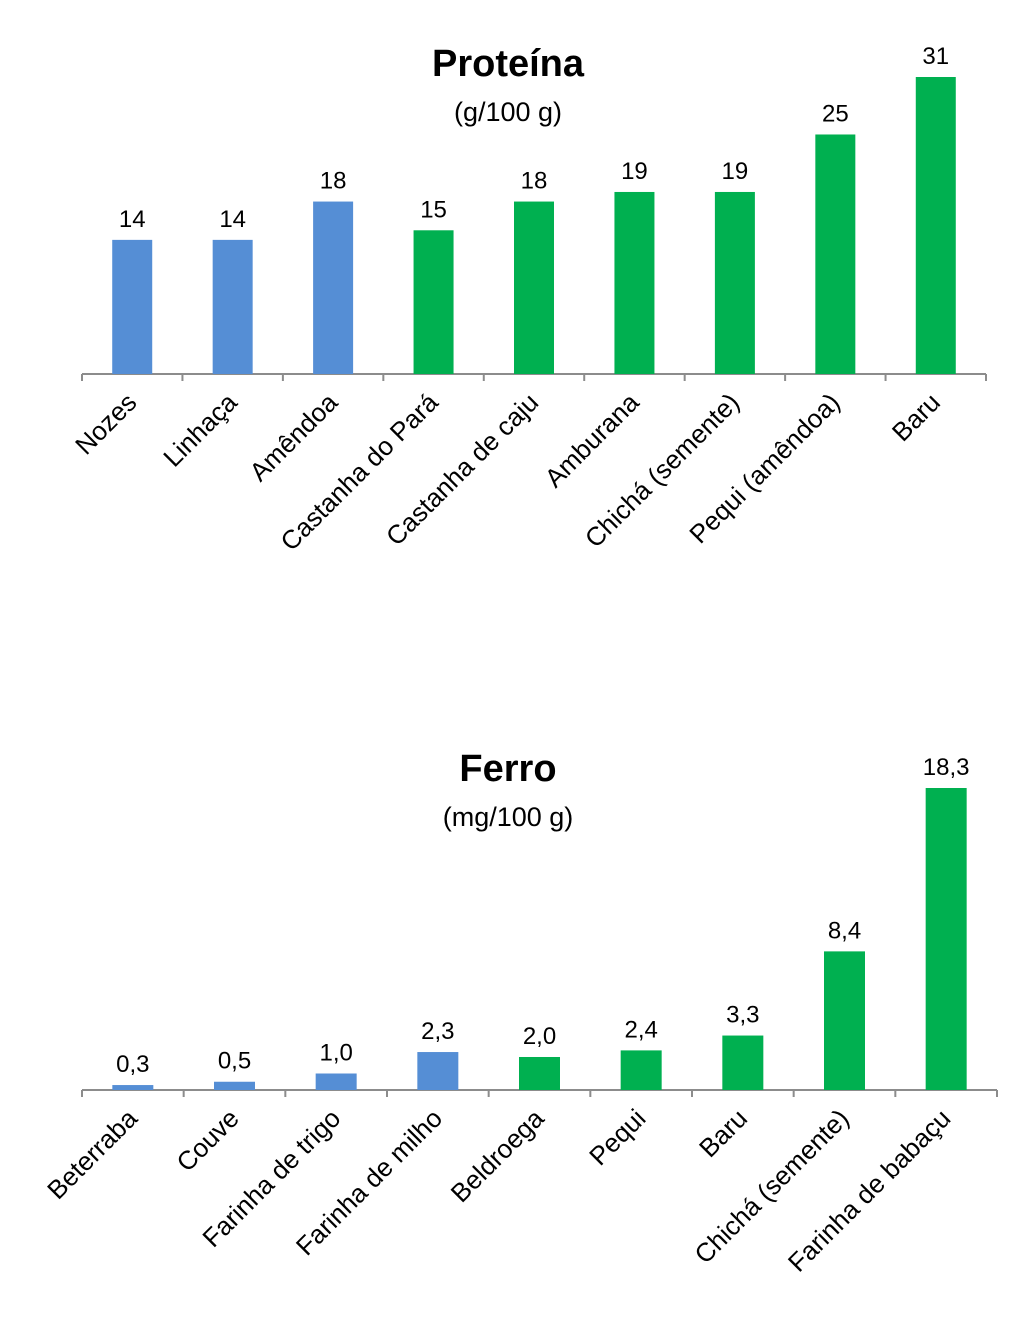 The height and width of the screenshot is (1343, 1024). I want to click on iron-data-label: 8,4, so click(844, 930).